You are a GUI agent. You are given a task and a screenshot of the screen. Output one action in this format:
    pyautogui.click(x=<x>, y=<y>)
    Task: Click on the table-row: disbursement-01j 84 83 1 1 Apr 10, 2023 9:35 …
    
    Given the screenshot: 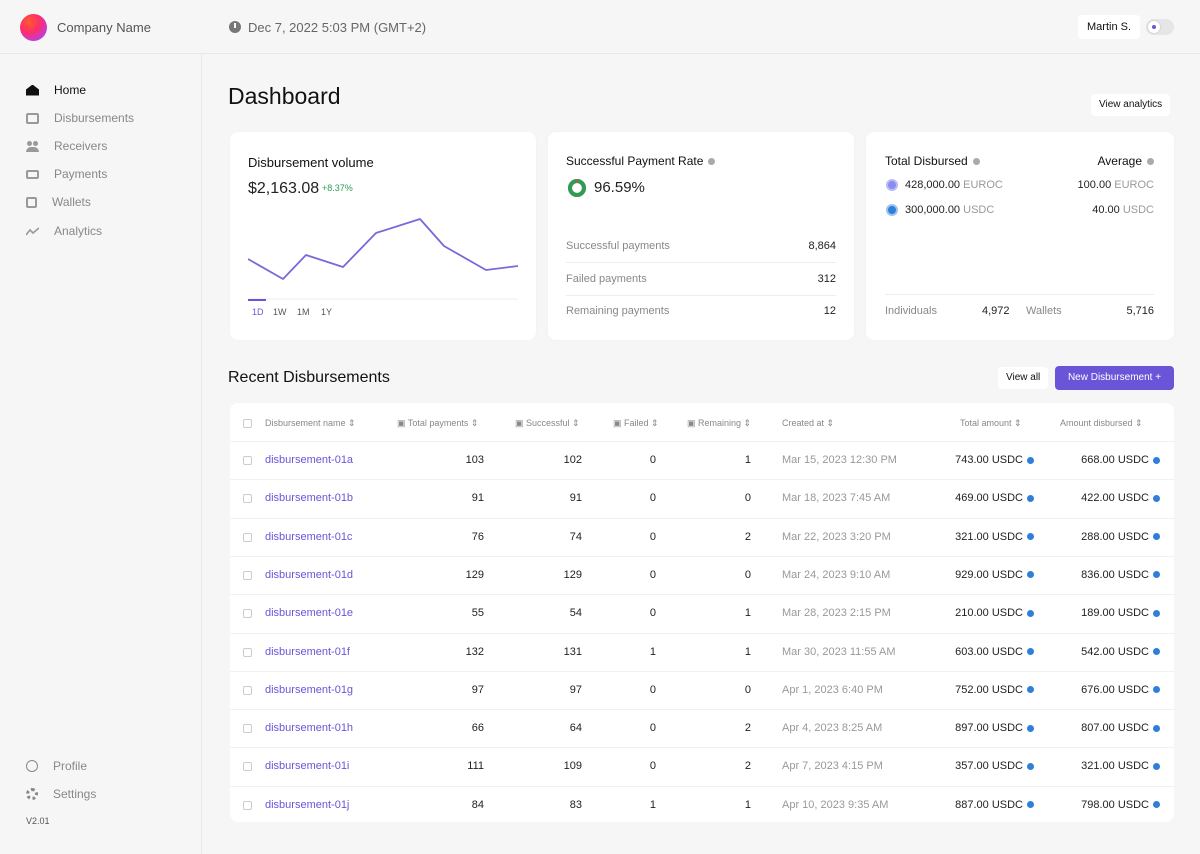 What is the action you would take?
    pyautogui.click(x=702, y=804)
    